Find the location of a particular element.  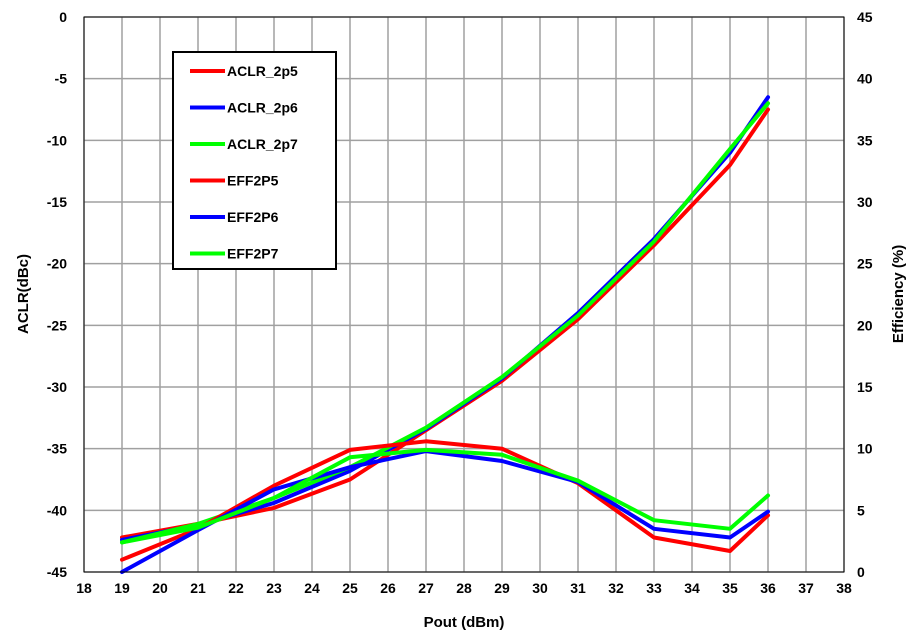

x-tick-label: 31 is located at coordinates (578, 588).